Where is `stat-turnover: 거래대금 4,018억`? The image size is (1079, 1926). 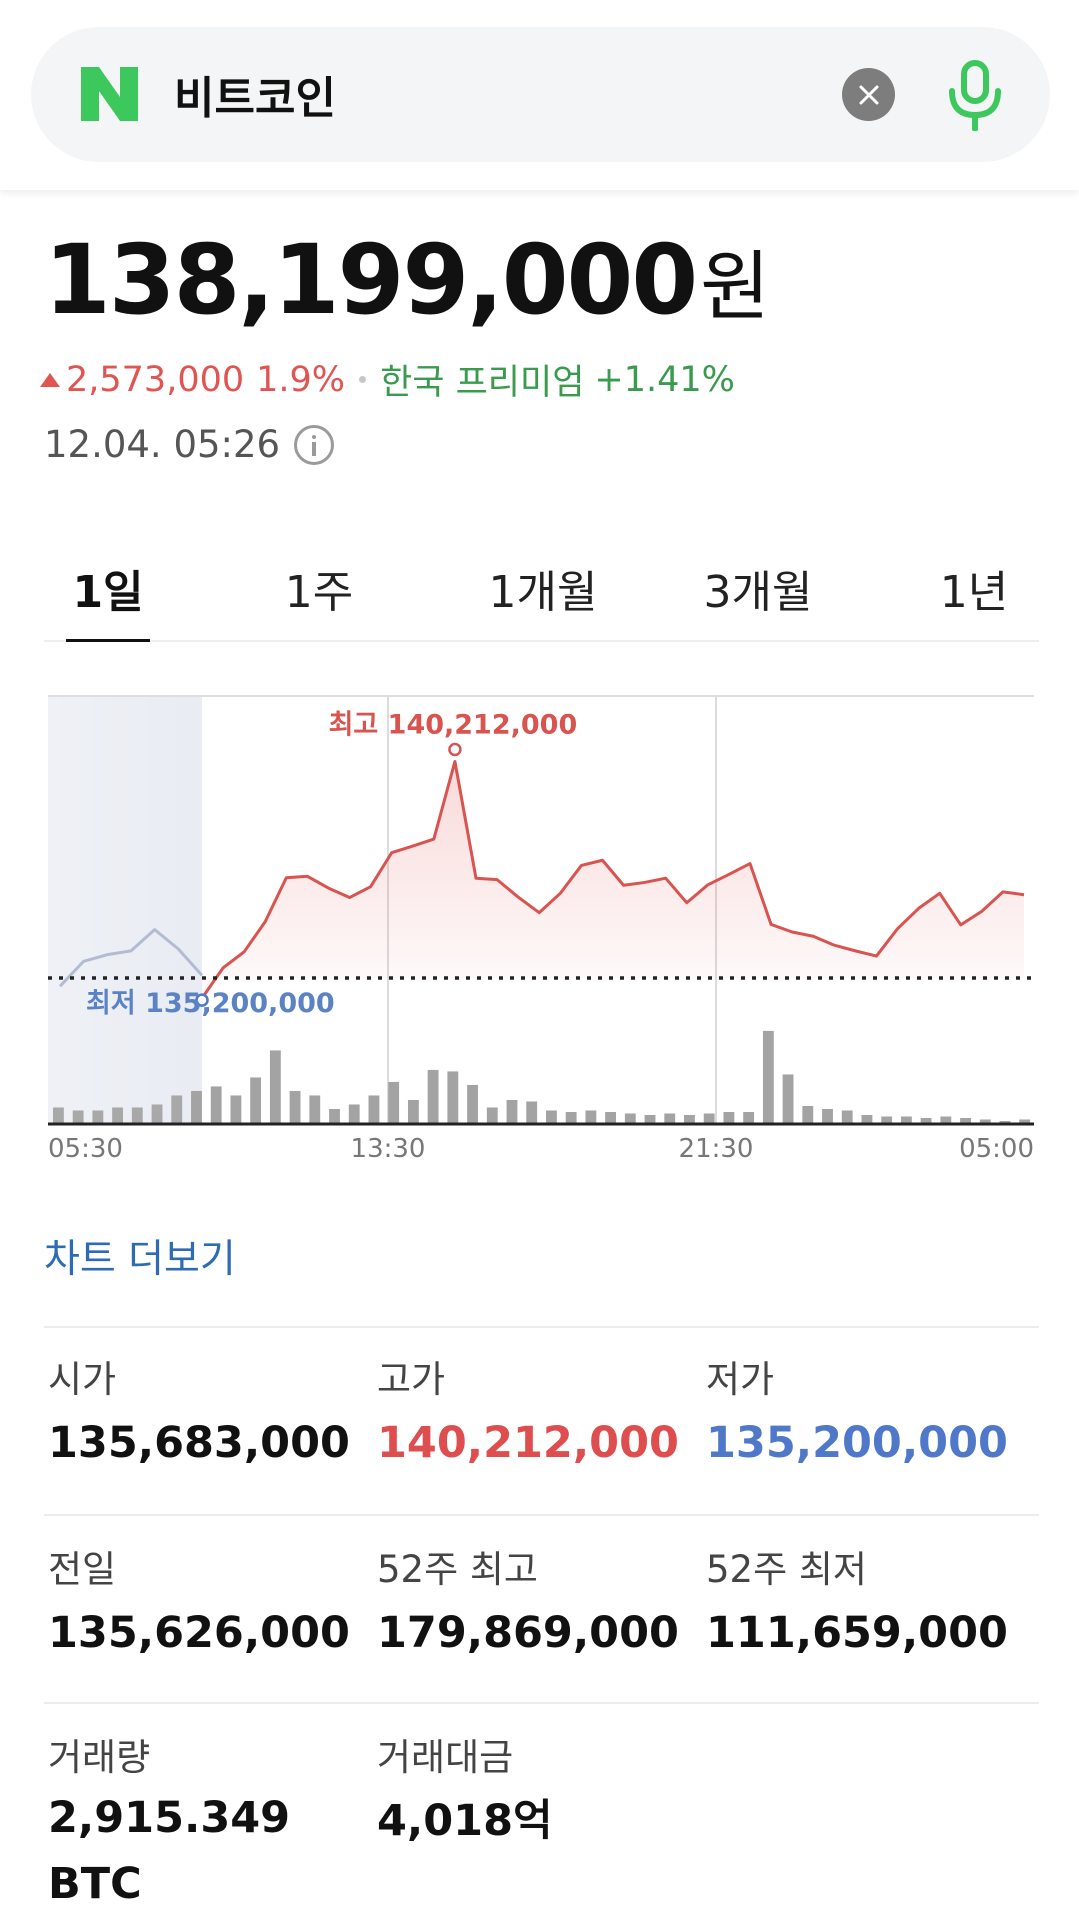
stat-turnover: 거래대금 4,018억 is located at coordinates (537, 1791).